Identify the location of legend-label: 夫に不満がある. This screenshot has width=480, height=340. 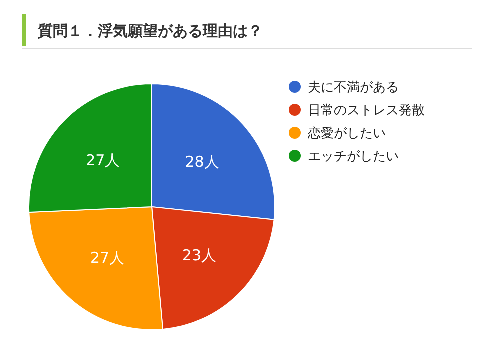
(353, 88).